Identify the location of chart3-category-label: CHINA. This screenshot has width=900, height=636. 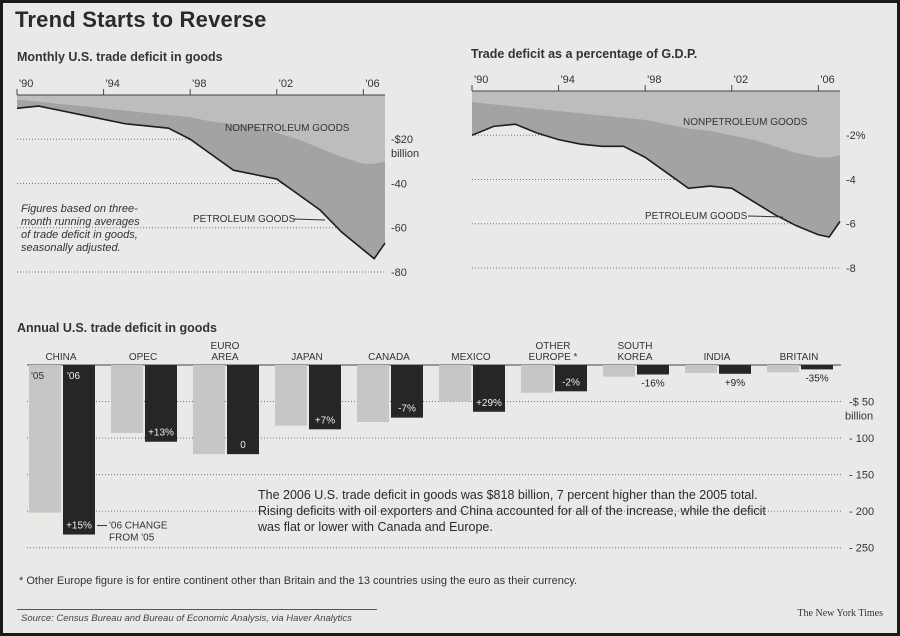
(60, 357).